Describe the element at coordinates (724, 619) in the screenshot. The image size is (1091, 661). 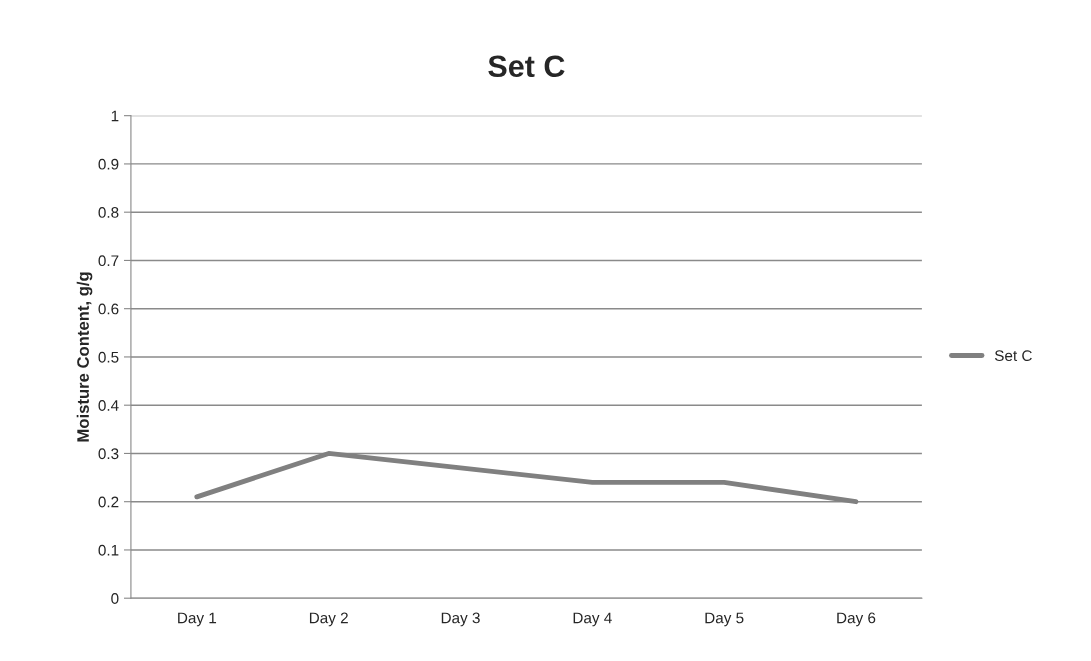
I see `x-tick-label: Day 5` at that location.